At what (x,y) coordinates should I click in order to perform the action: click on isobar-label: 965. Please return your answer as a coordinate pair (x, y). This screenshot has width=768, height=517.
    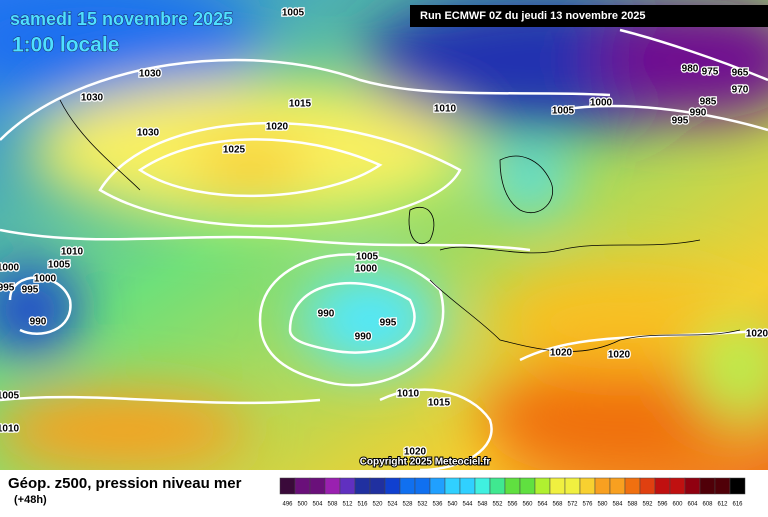
    Looking at the image, I should click on (740, 73).